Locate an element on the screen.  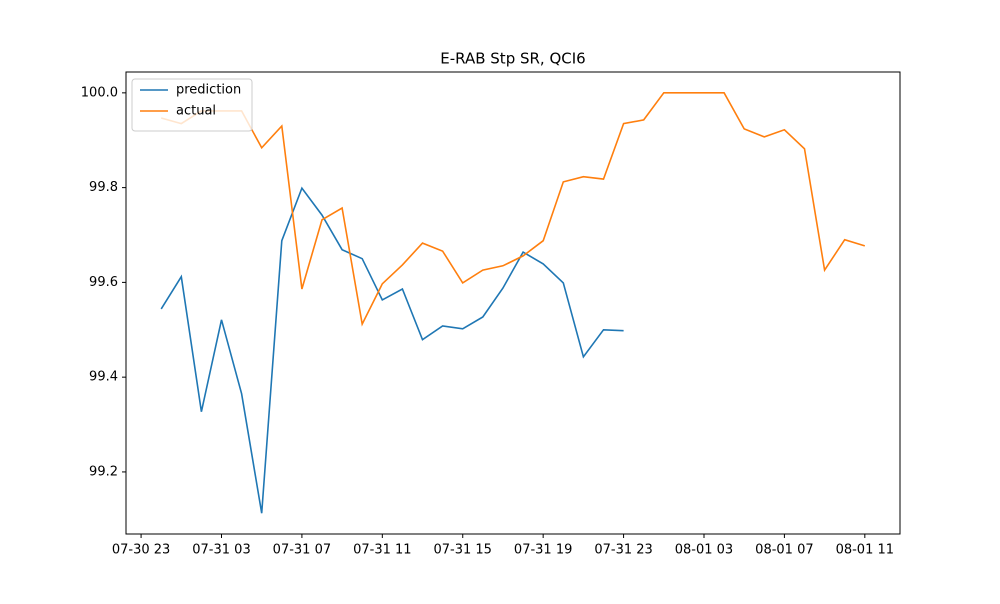
y-tick-label: 100.0 is located at coordinates (99, 92).